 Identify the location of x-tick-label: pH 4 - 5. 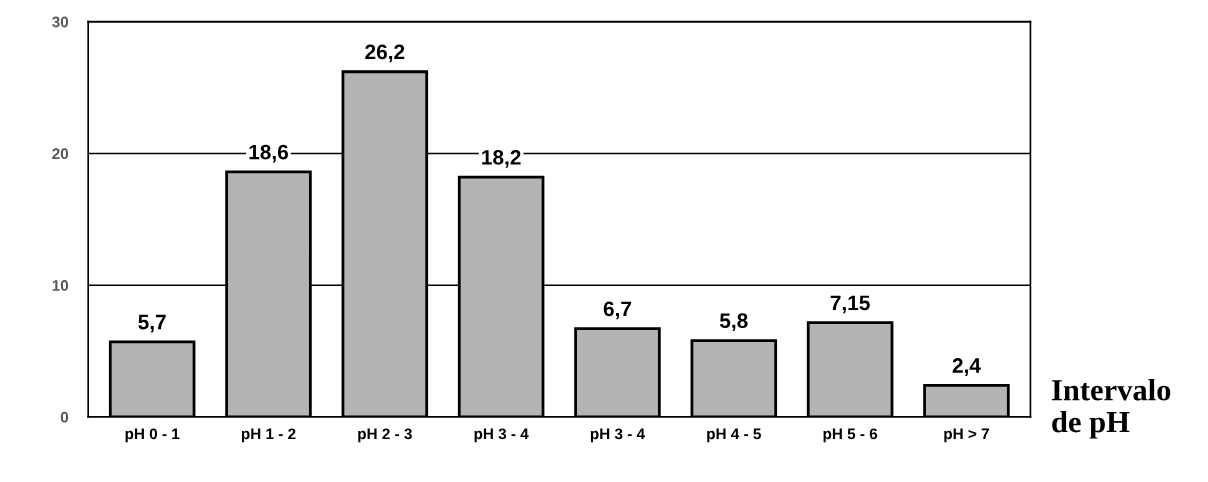
(734, 435).